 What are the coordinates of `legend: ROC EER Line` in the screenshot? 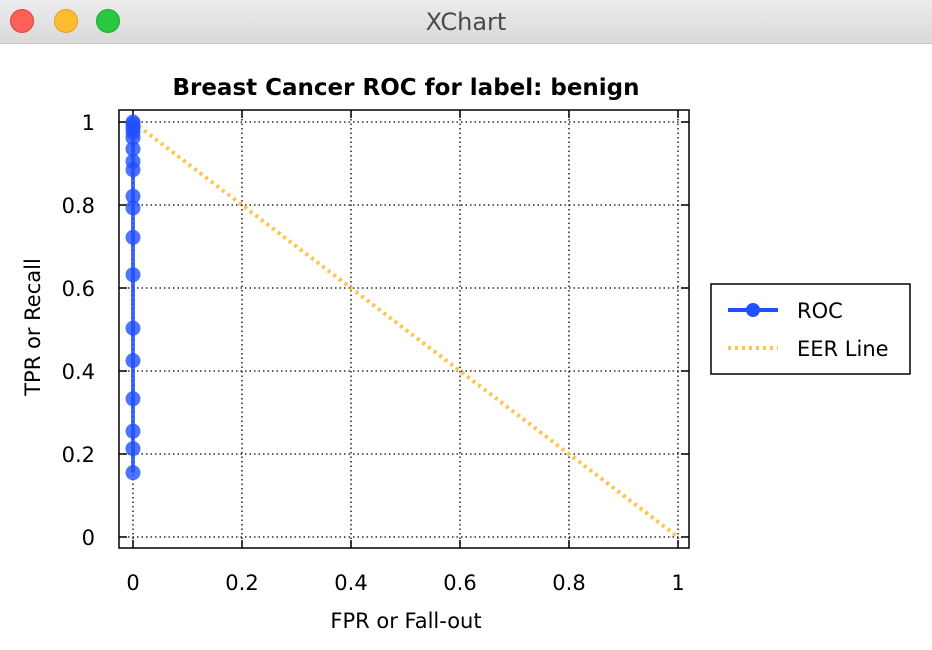 It's located at (810, 329).